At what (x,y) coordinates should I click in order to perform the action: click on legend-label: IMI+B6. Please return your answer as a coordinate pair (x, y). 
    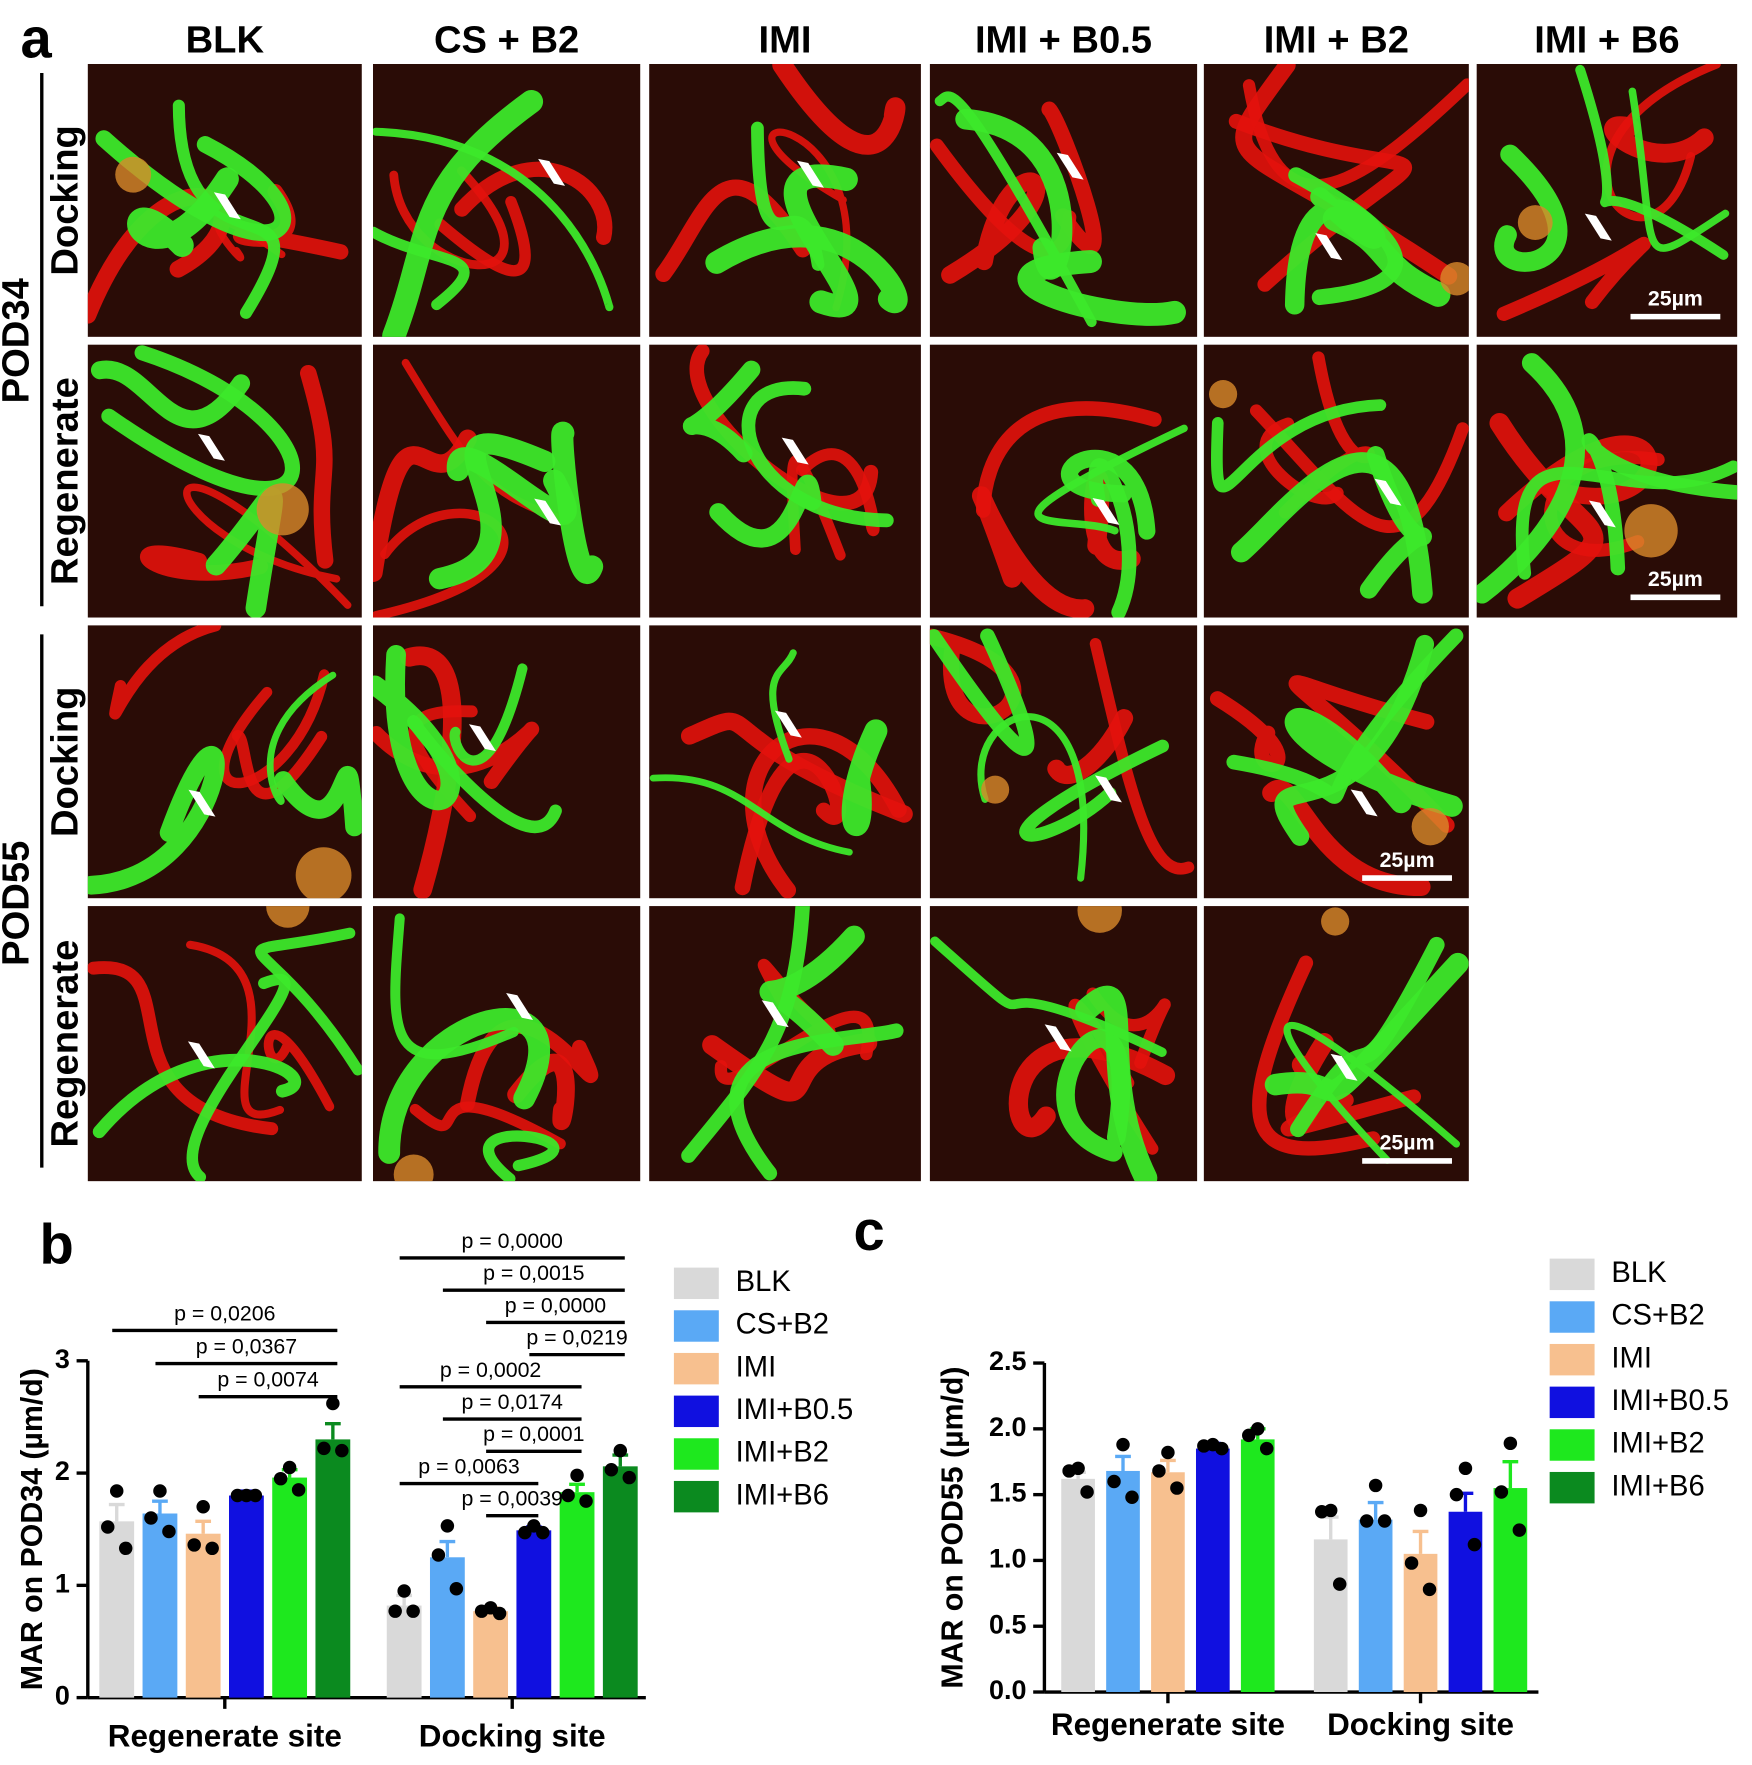
    Looking at the image, I should click on (782, 1495).